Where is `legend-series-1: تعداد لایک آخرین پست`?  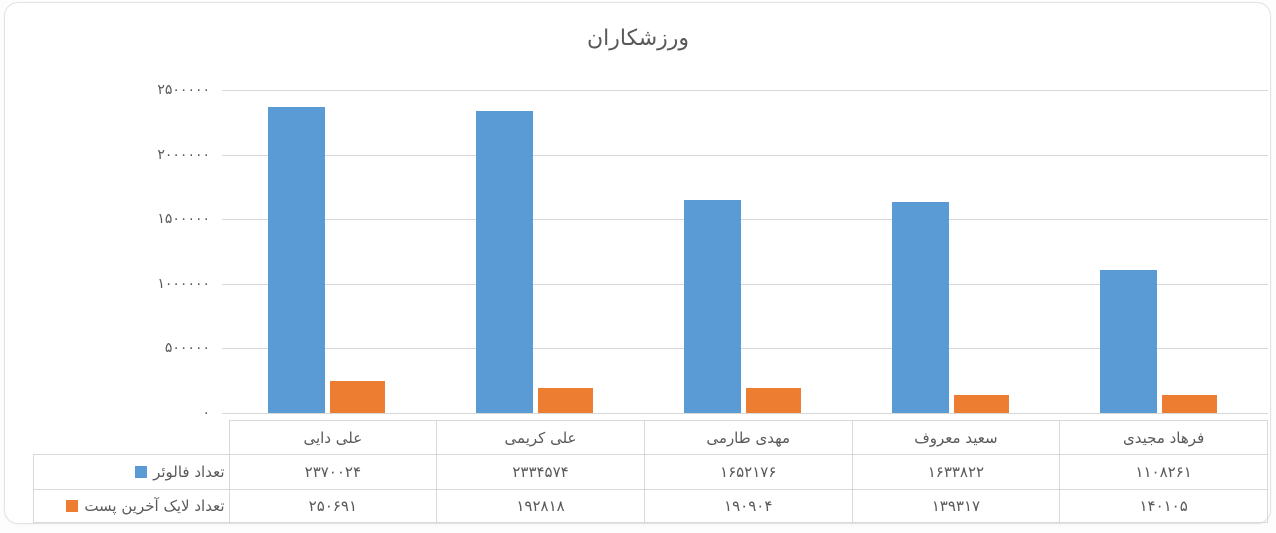
legend-series-1: تعداد لایک آخرین پست is located at coordinates (131, 506).